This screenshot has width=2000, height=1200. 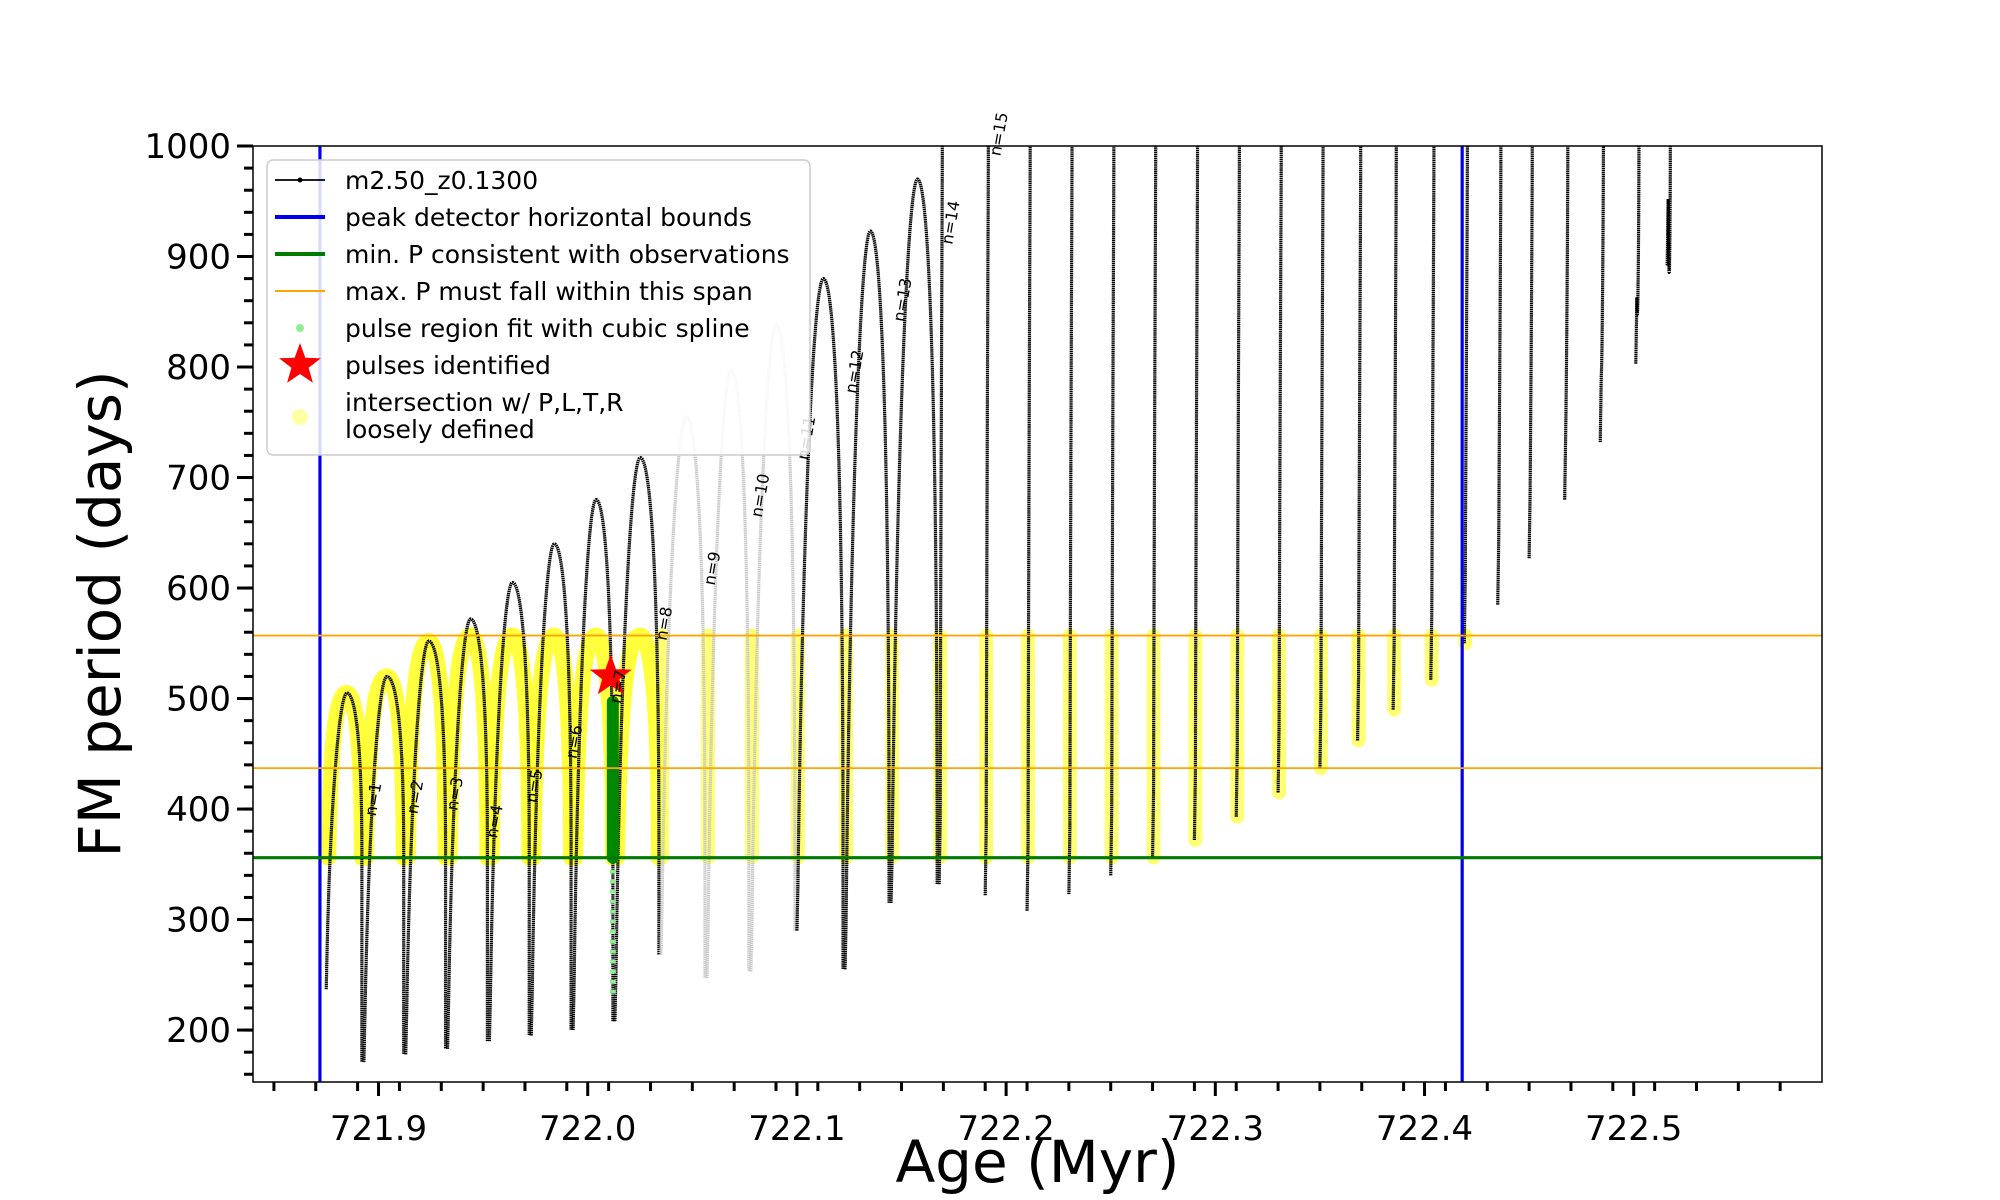 What do you see at coordinates (902, 299) in the screenshot?
I see `pulse-label-13: n=13` at bounding box center [902, 299].